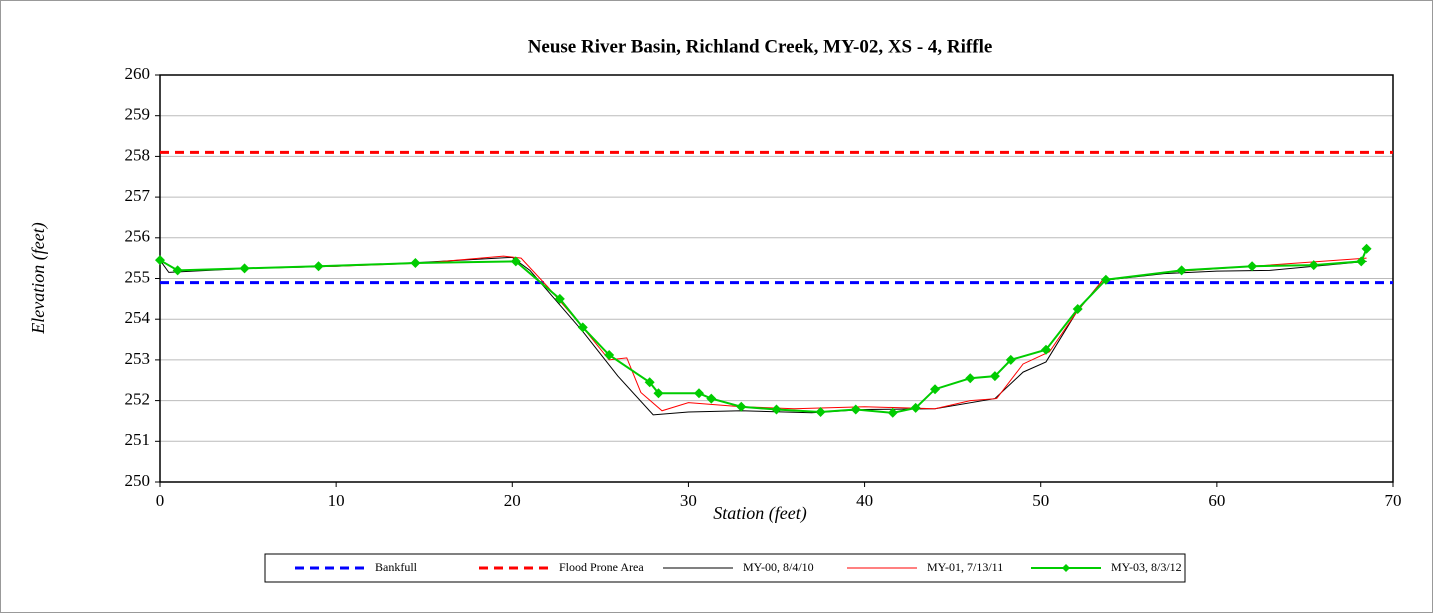  Describe the element at coordinates (336, 500) in the screenshot. I see `x-tick-label: 10` at that location.